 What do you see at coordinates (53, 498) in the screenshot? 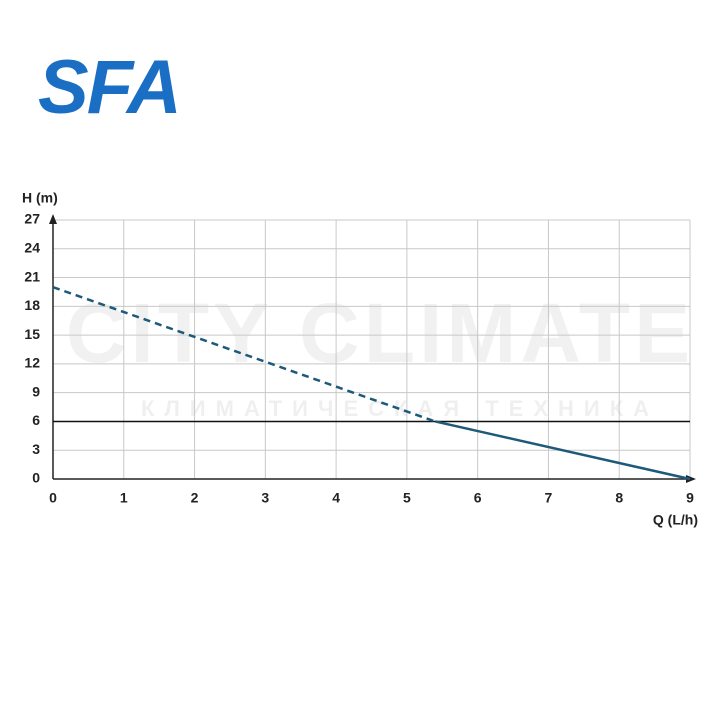
I see `x-tick-label: 0` at bounding box center [53, 498].